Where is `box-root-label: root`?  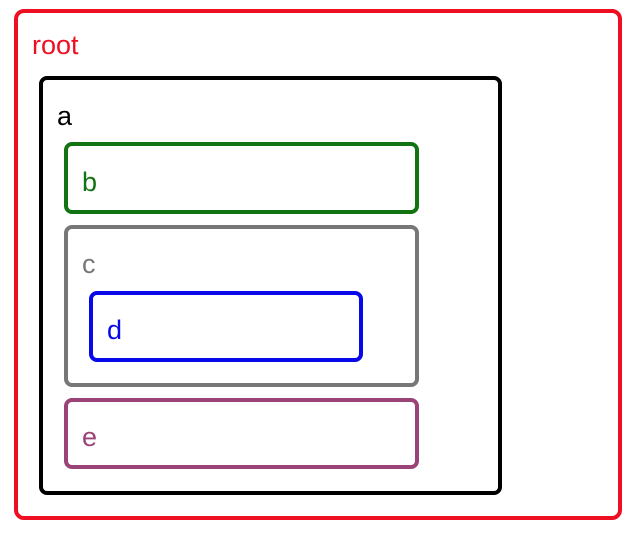 box-root-label: root is located at coordinates (55, 45).